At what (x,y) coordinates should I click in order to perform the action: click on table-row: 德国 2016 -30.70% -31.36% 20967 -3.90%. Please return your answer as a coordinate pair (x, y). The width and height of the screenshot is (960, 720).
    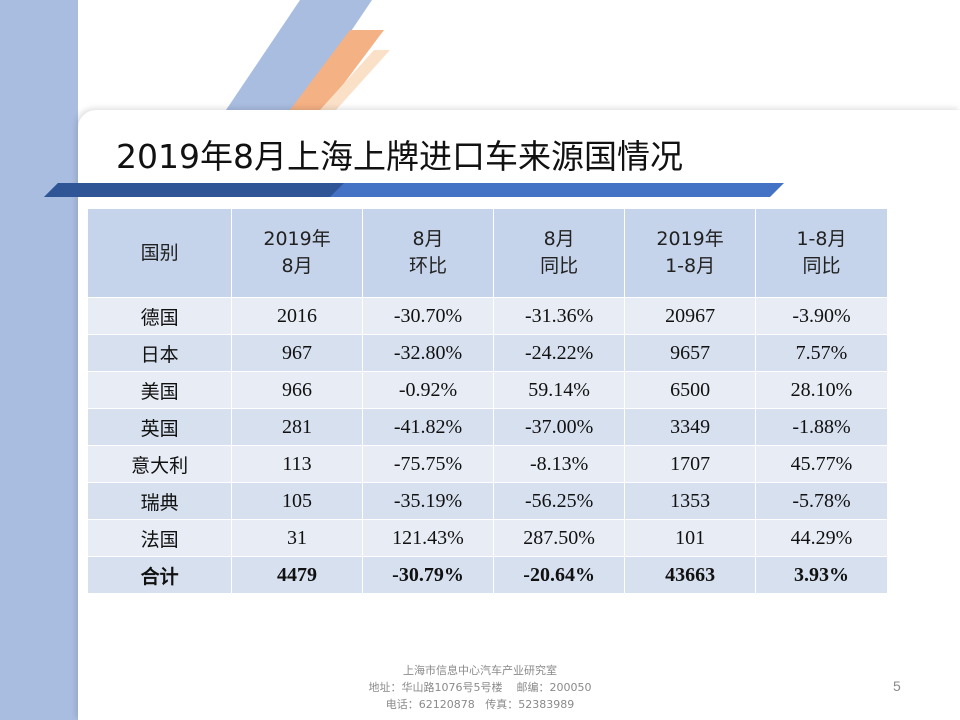
    Looking at the image, I should click on (487, 316).